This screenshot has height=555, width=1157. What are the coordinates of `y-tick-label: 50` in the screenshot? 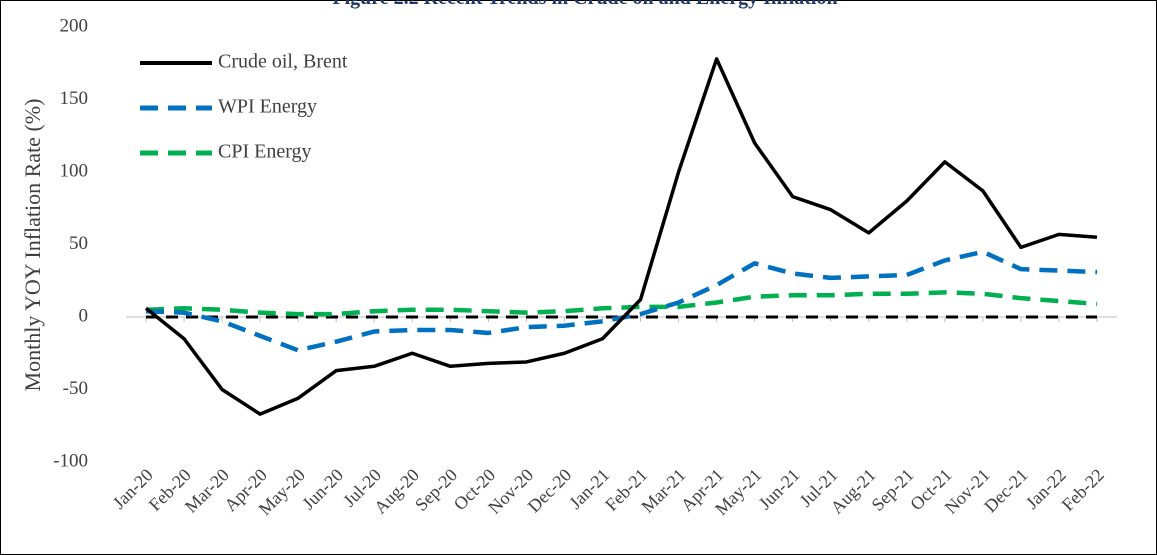 It's located at (78, 243).